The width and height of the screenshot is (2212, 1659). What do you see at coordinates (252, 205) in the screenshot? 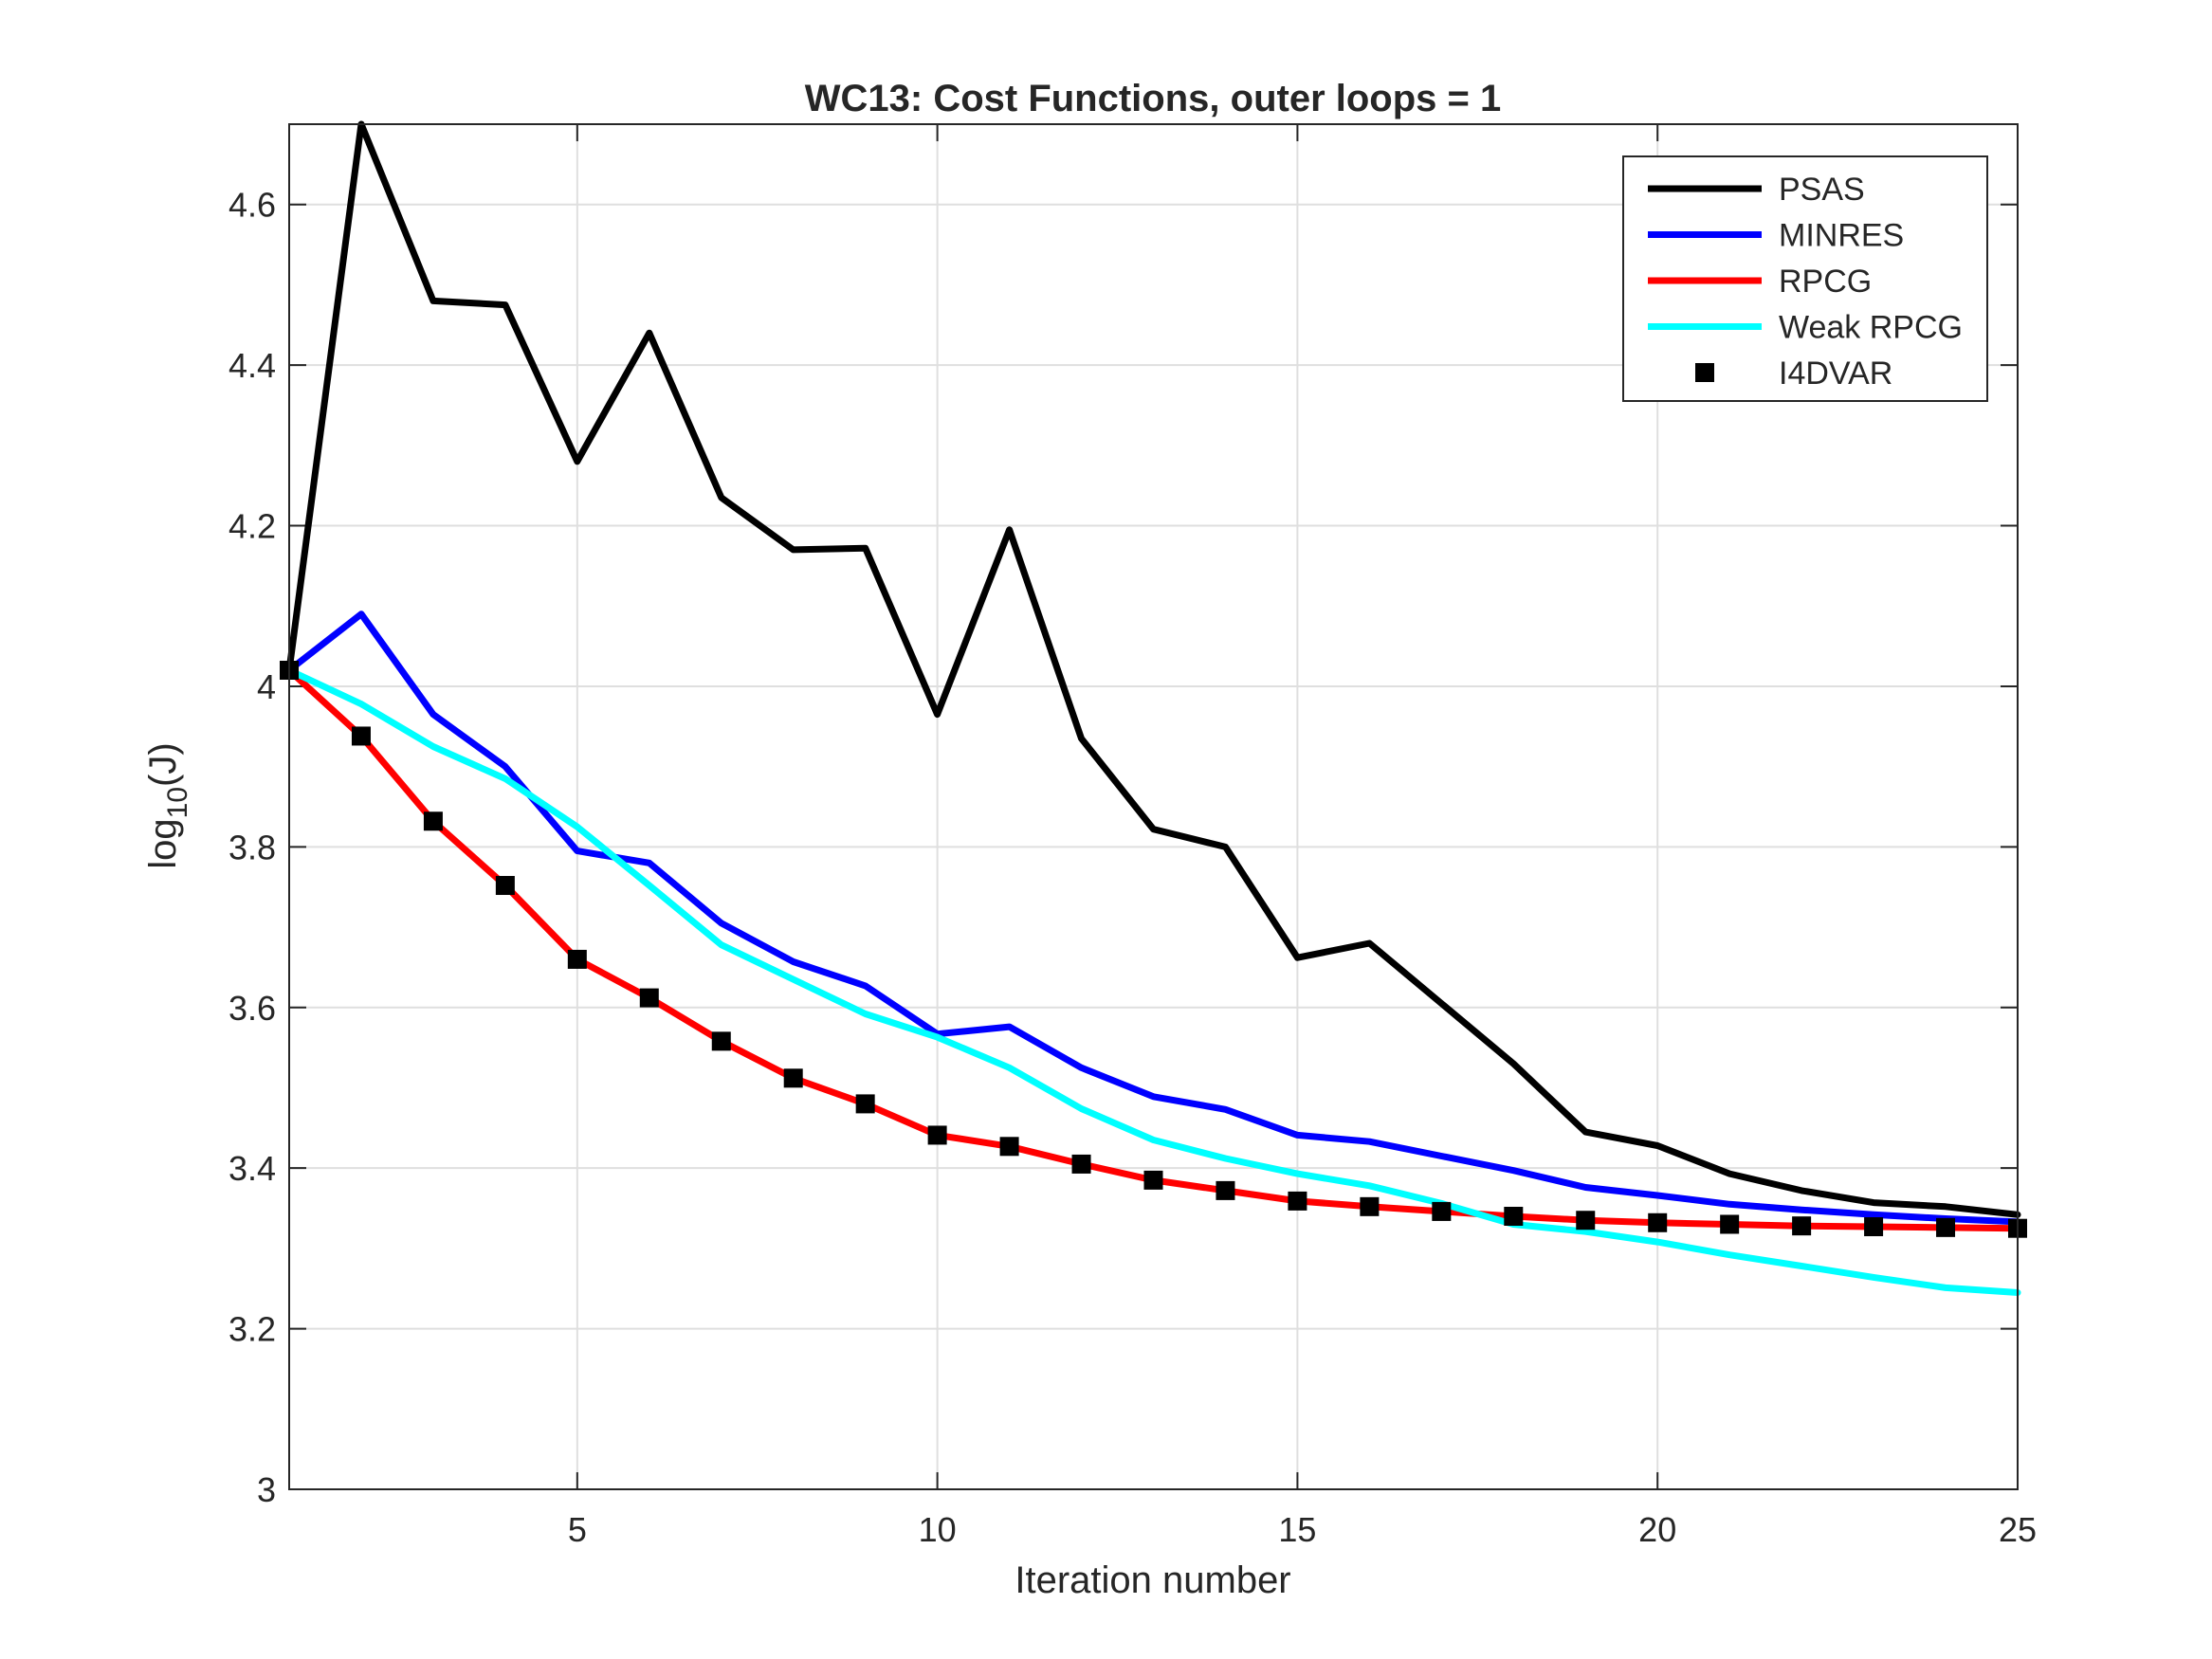
I see `y-tick-label: 4.6` at bounding box center [252, 205].